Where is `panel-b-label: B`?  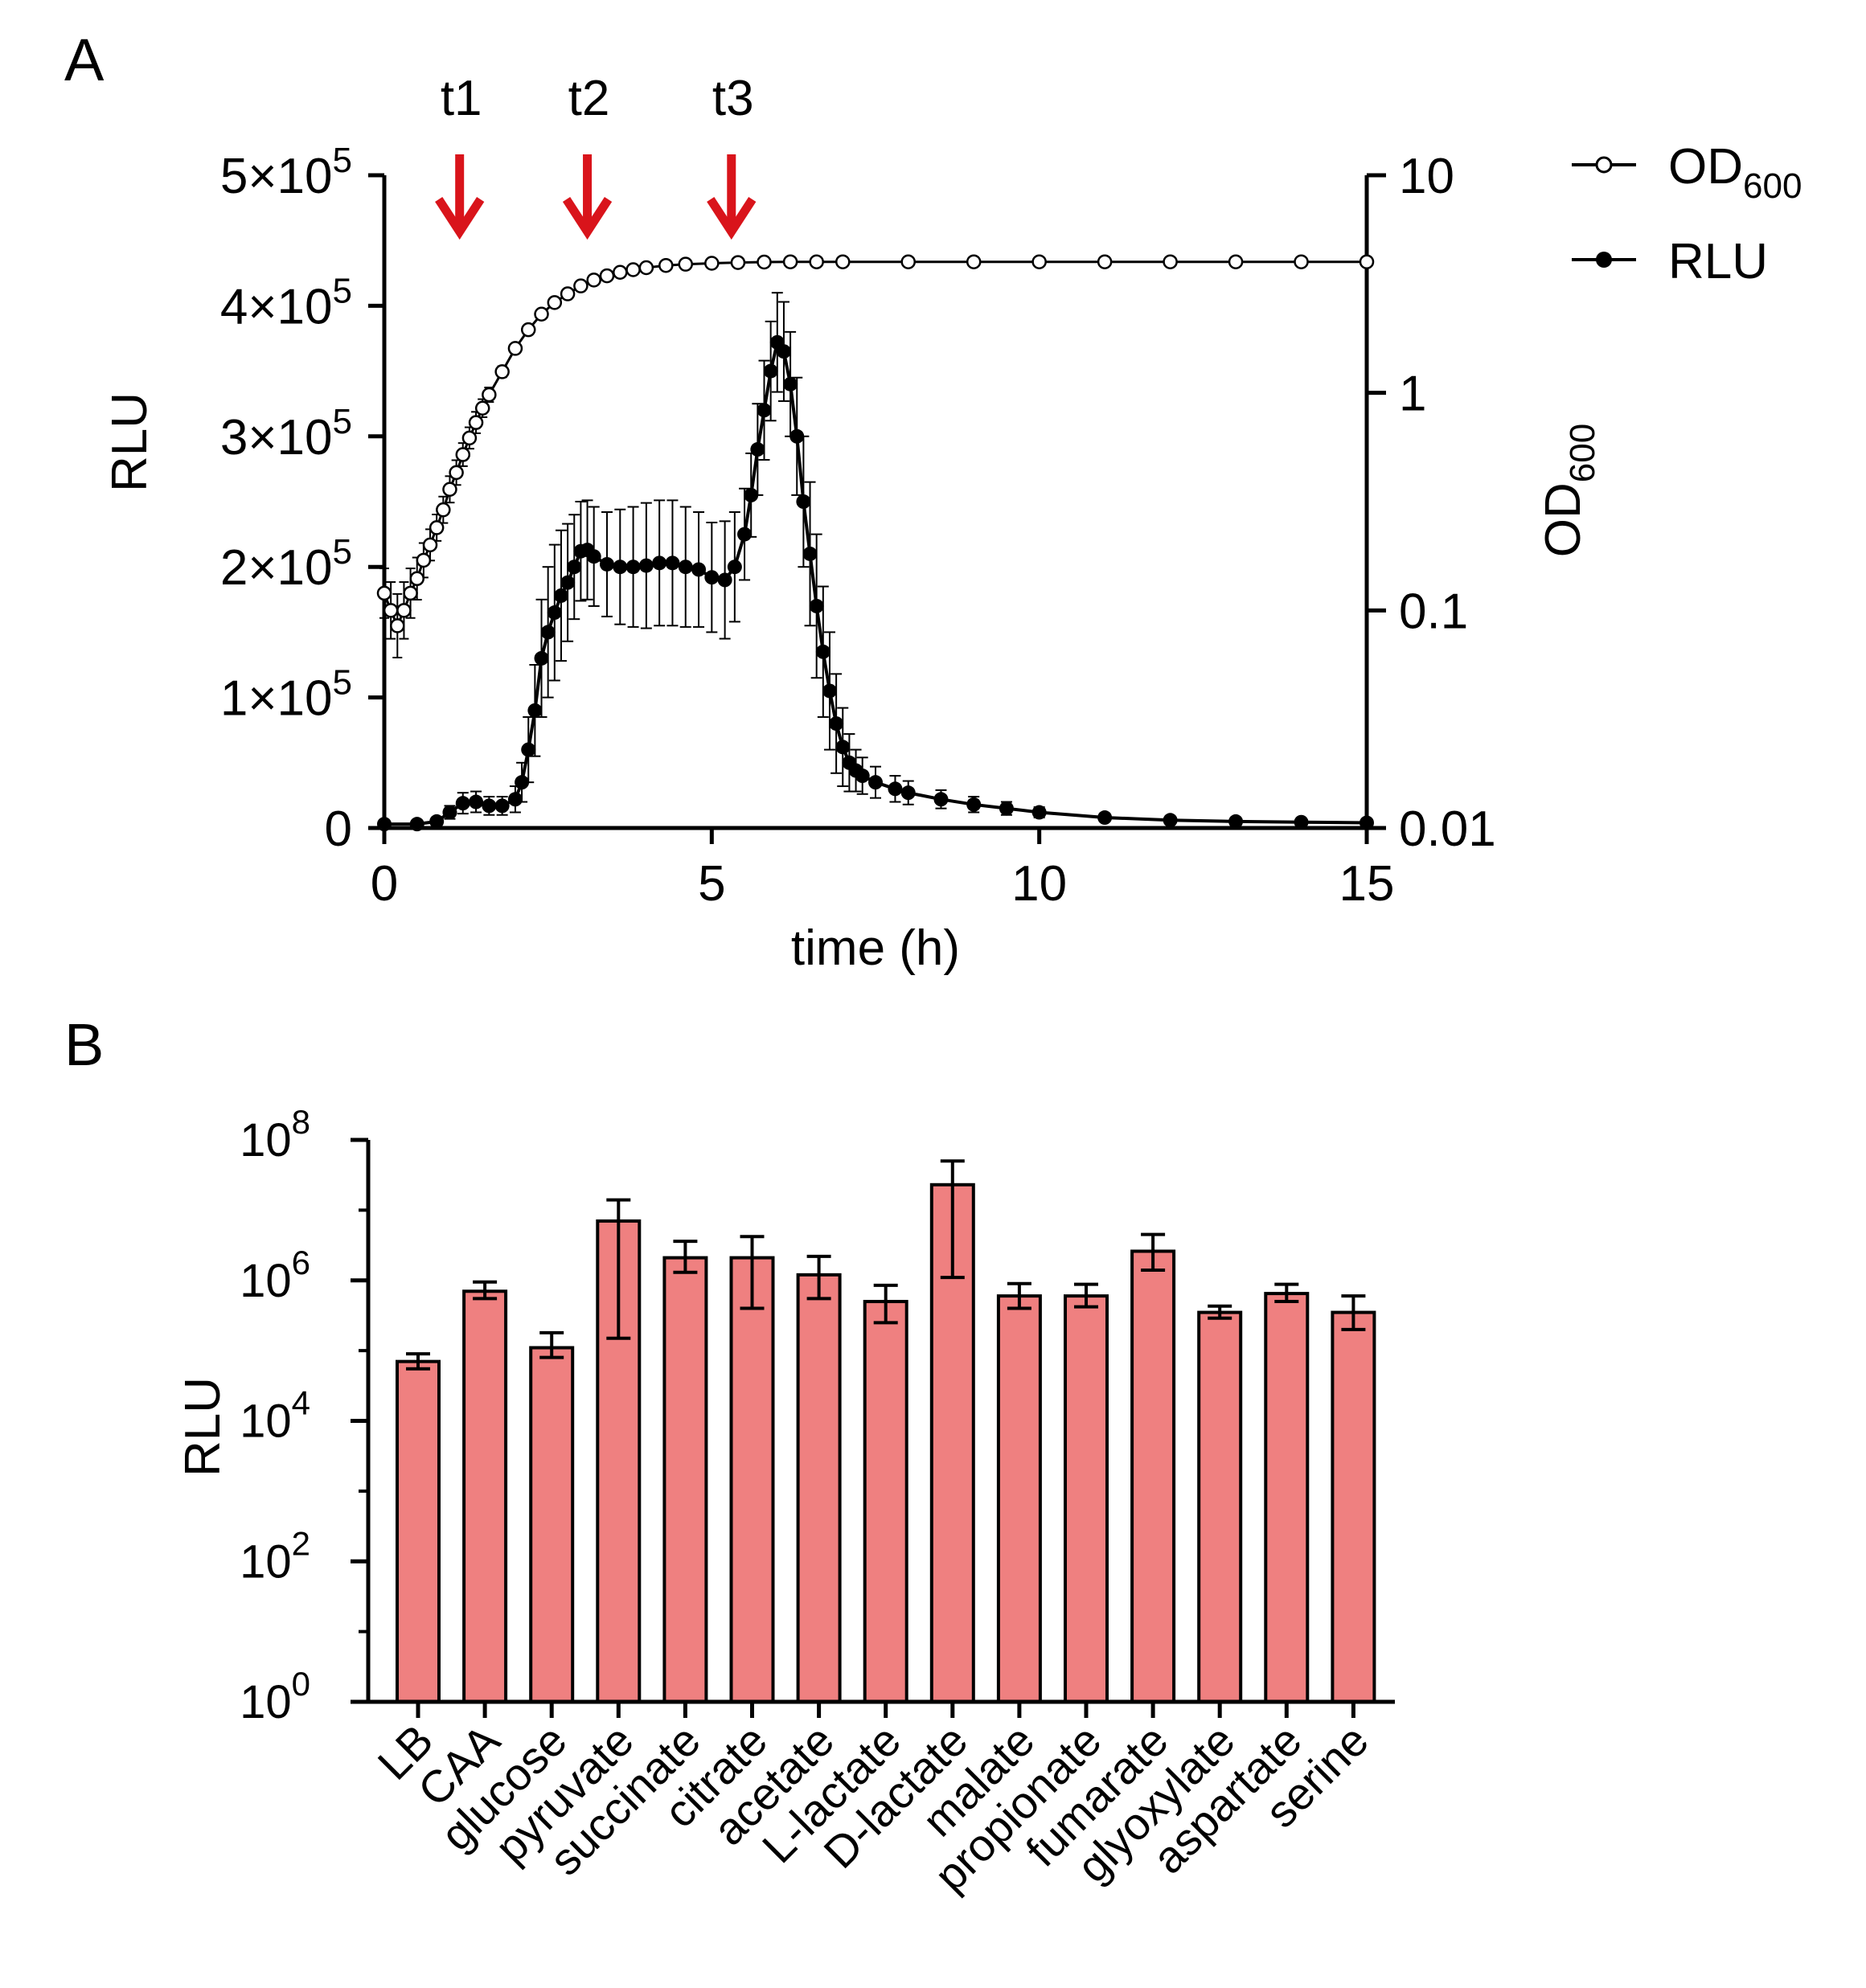
panel-b-label: B is located at coordinates (84, 1044).